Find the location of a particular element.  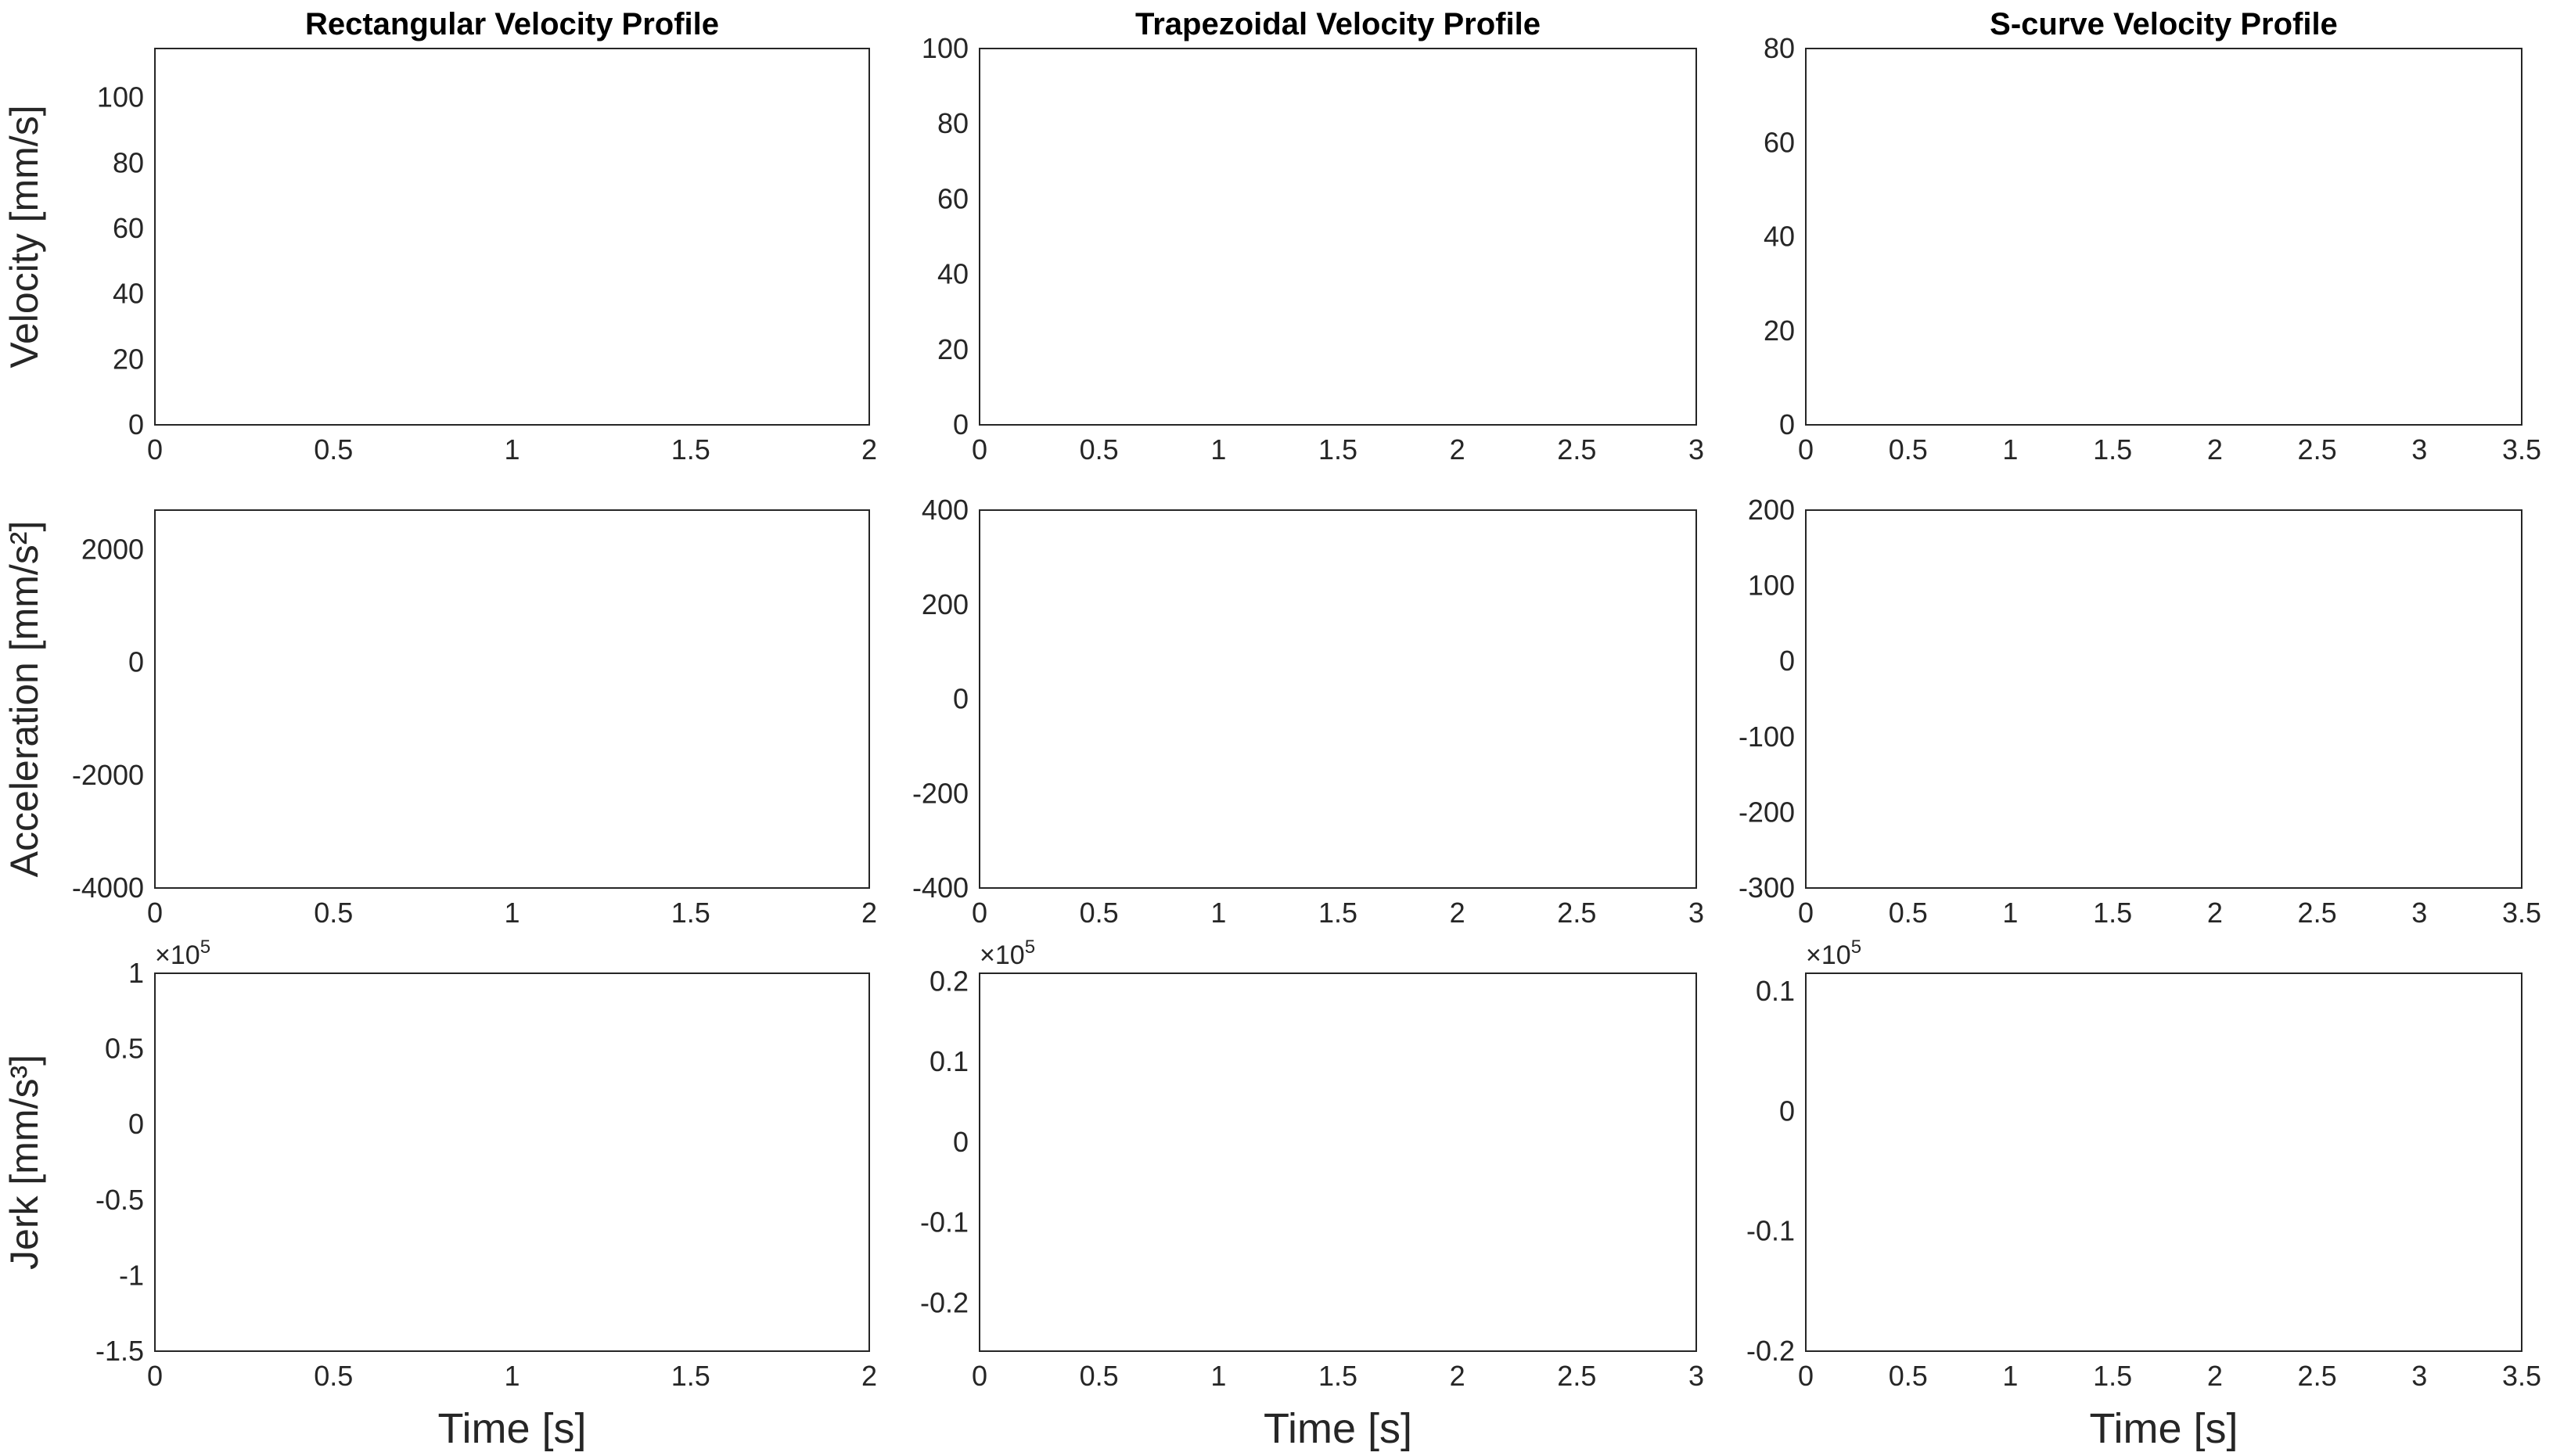

y-axis-label: Velocity [mm/s] is located at coordinates (24, 236).